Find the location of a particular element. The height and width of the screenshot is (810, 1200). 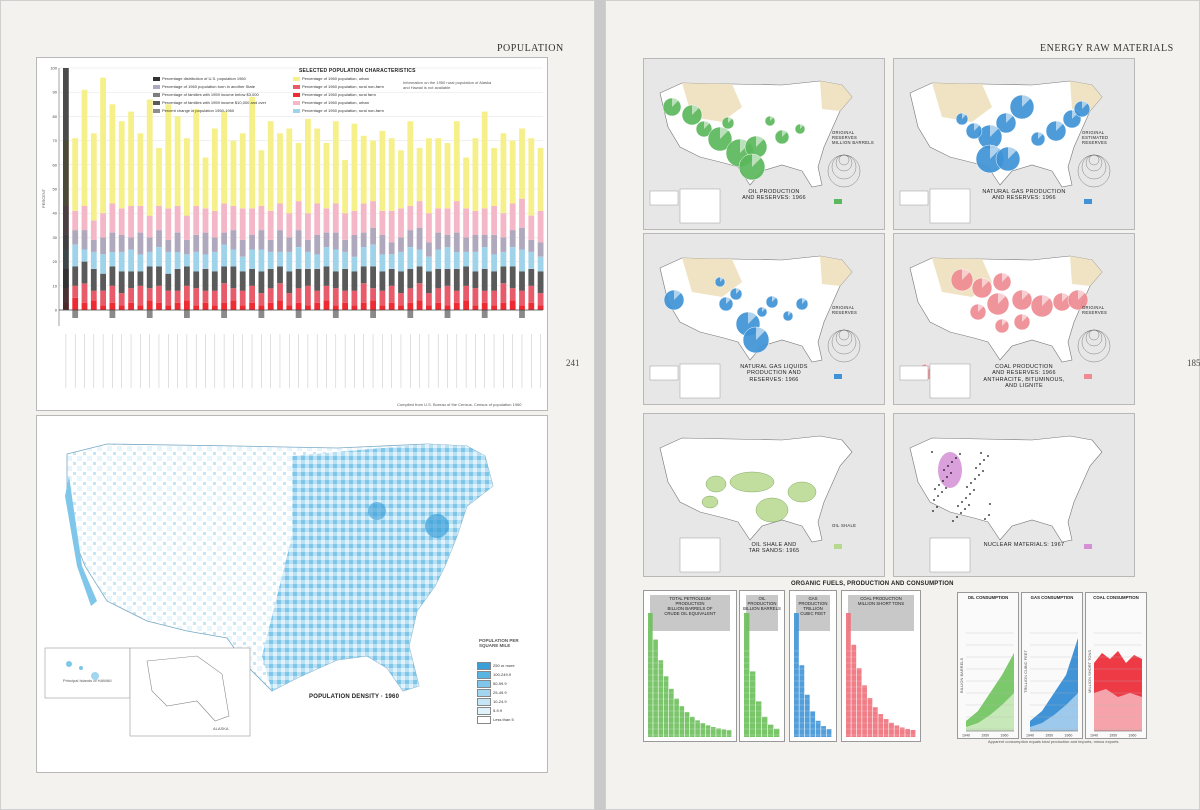

consumption-chart-title: GAS CONSUMPTION is located at coordinates (1052, 597).